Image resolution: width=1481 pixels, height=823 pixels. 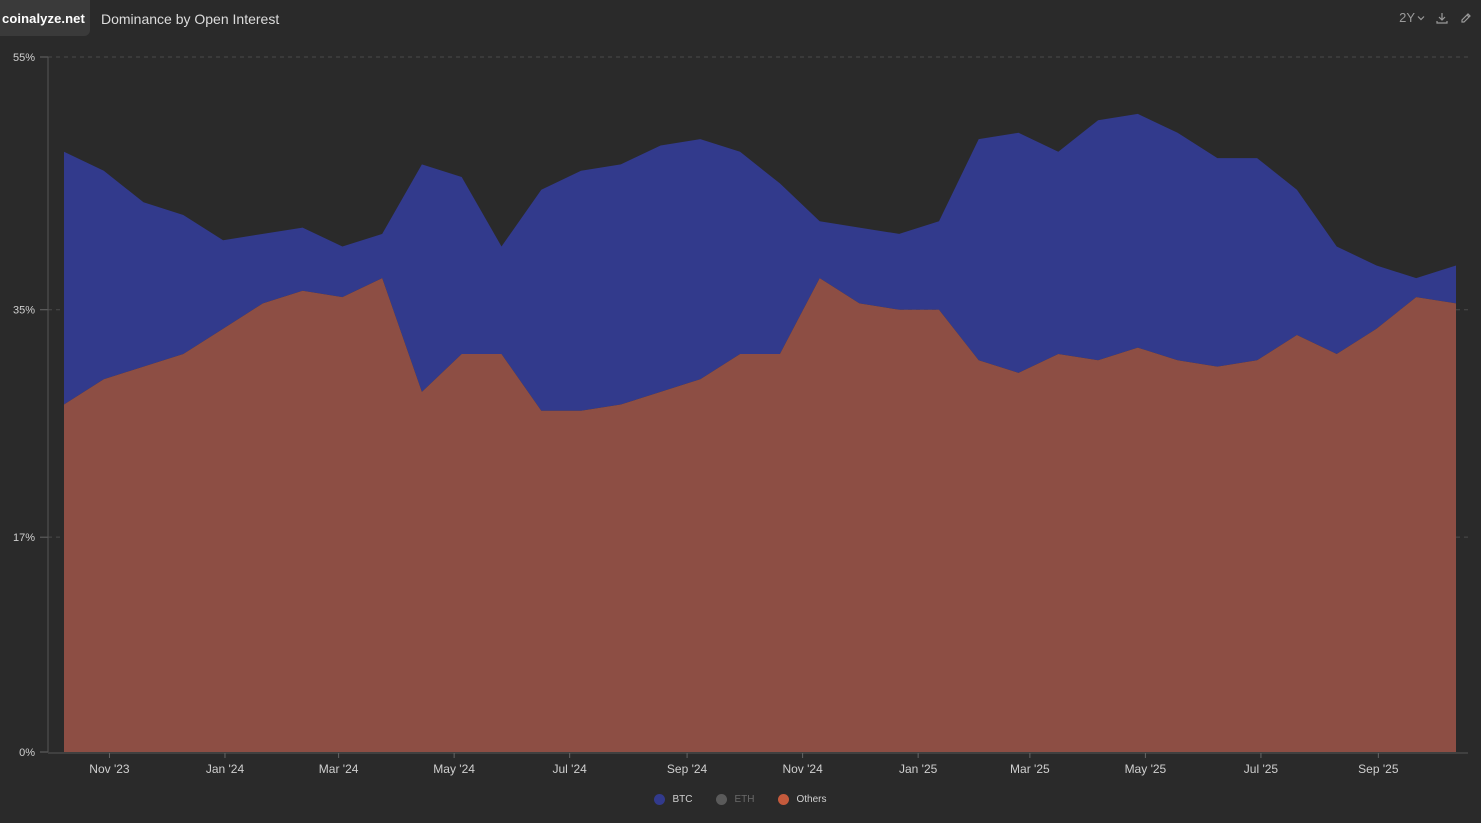 I want to click on x-tick-label: Sep '25, so click(x=1378, y=769).